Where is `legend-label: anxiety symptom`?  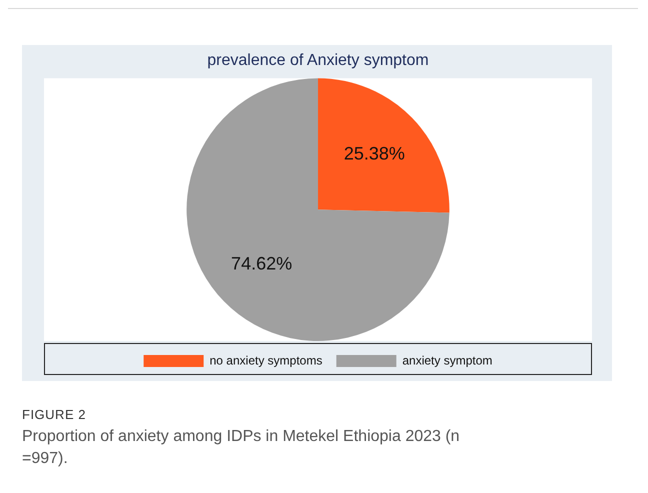
legend-label: anxiety symptom is located at coordinates (447, 360).